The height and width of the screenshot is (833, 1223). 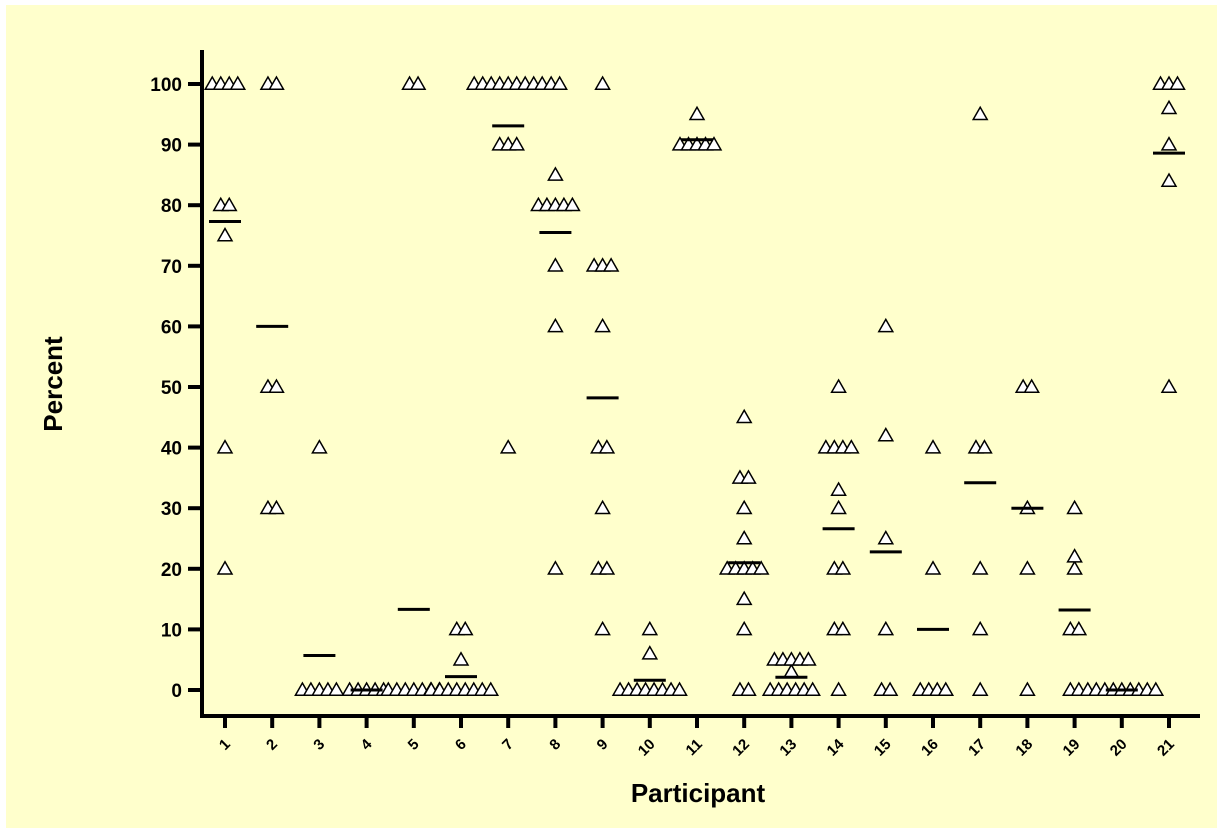 What do you see at coordinates (698, 793) in the screenshot?
I see `x-axis-title: Participant` at bounding box center [698, 793].